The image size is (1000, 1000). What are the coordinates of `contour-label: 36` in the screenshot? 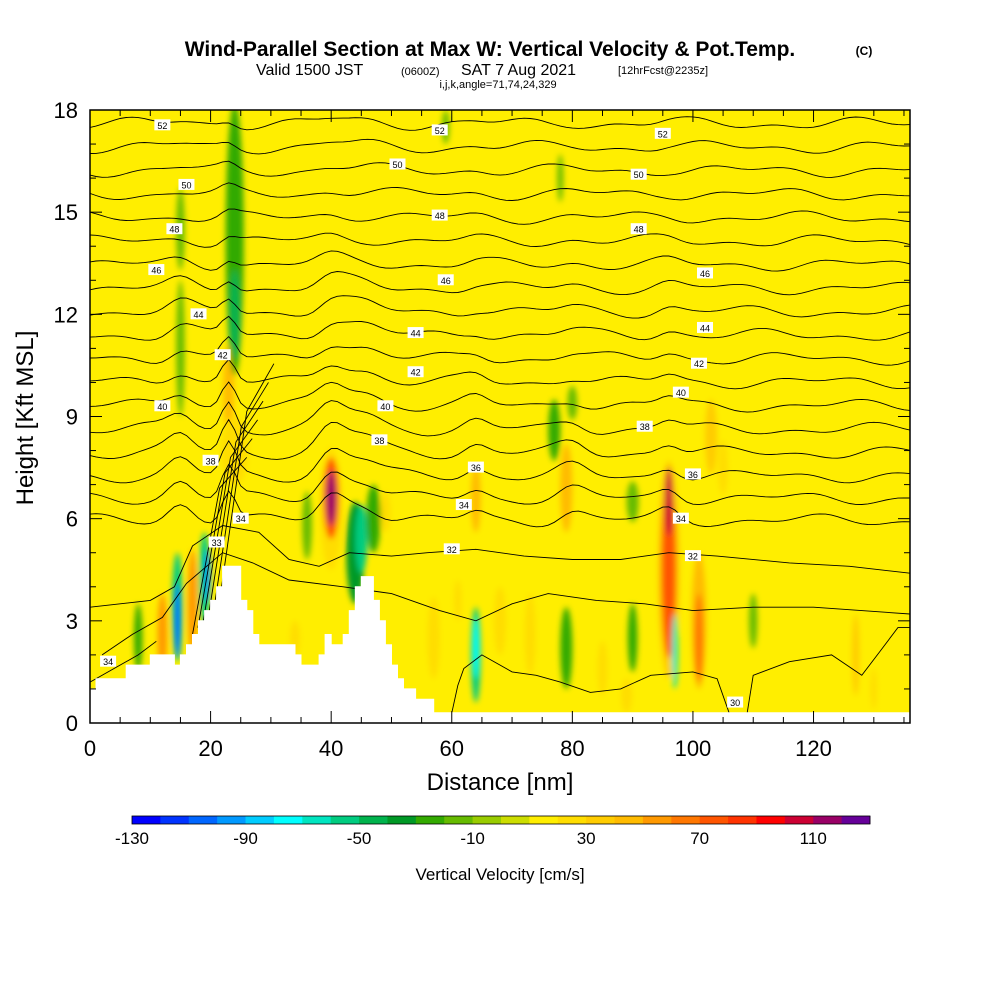 It's located at (693, 475).